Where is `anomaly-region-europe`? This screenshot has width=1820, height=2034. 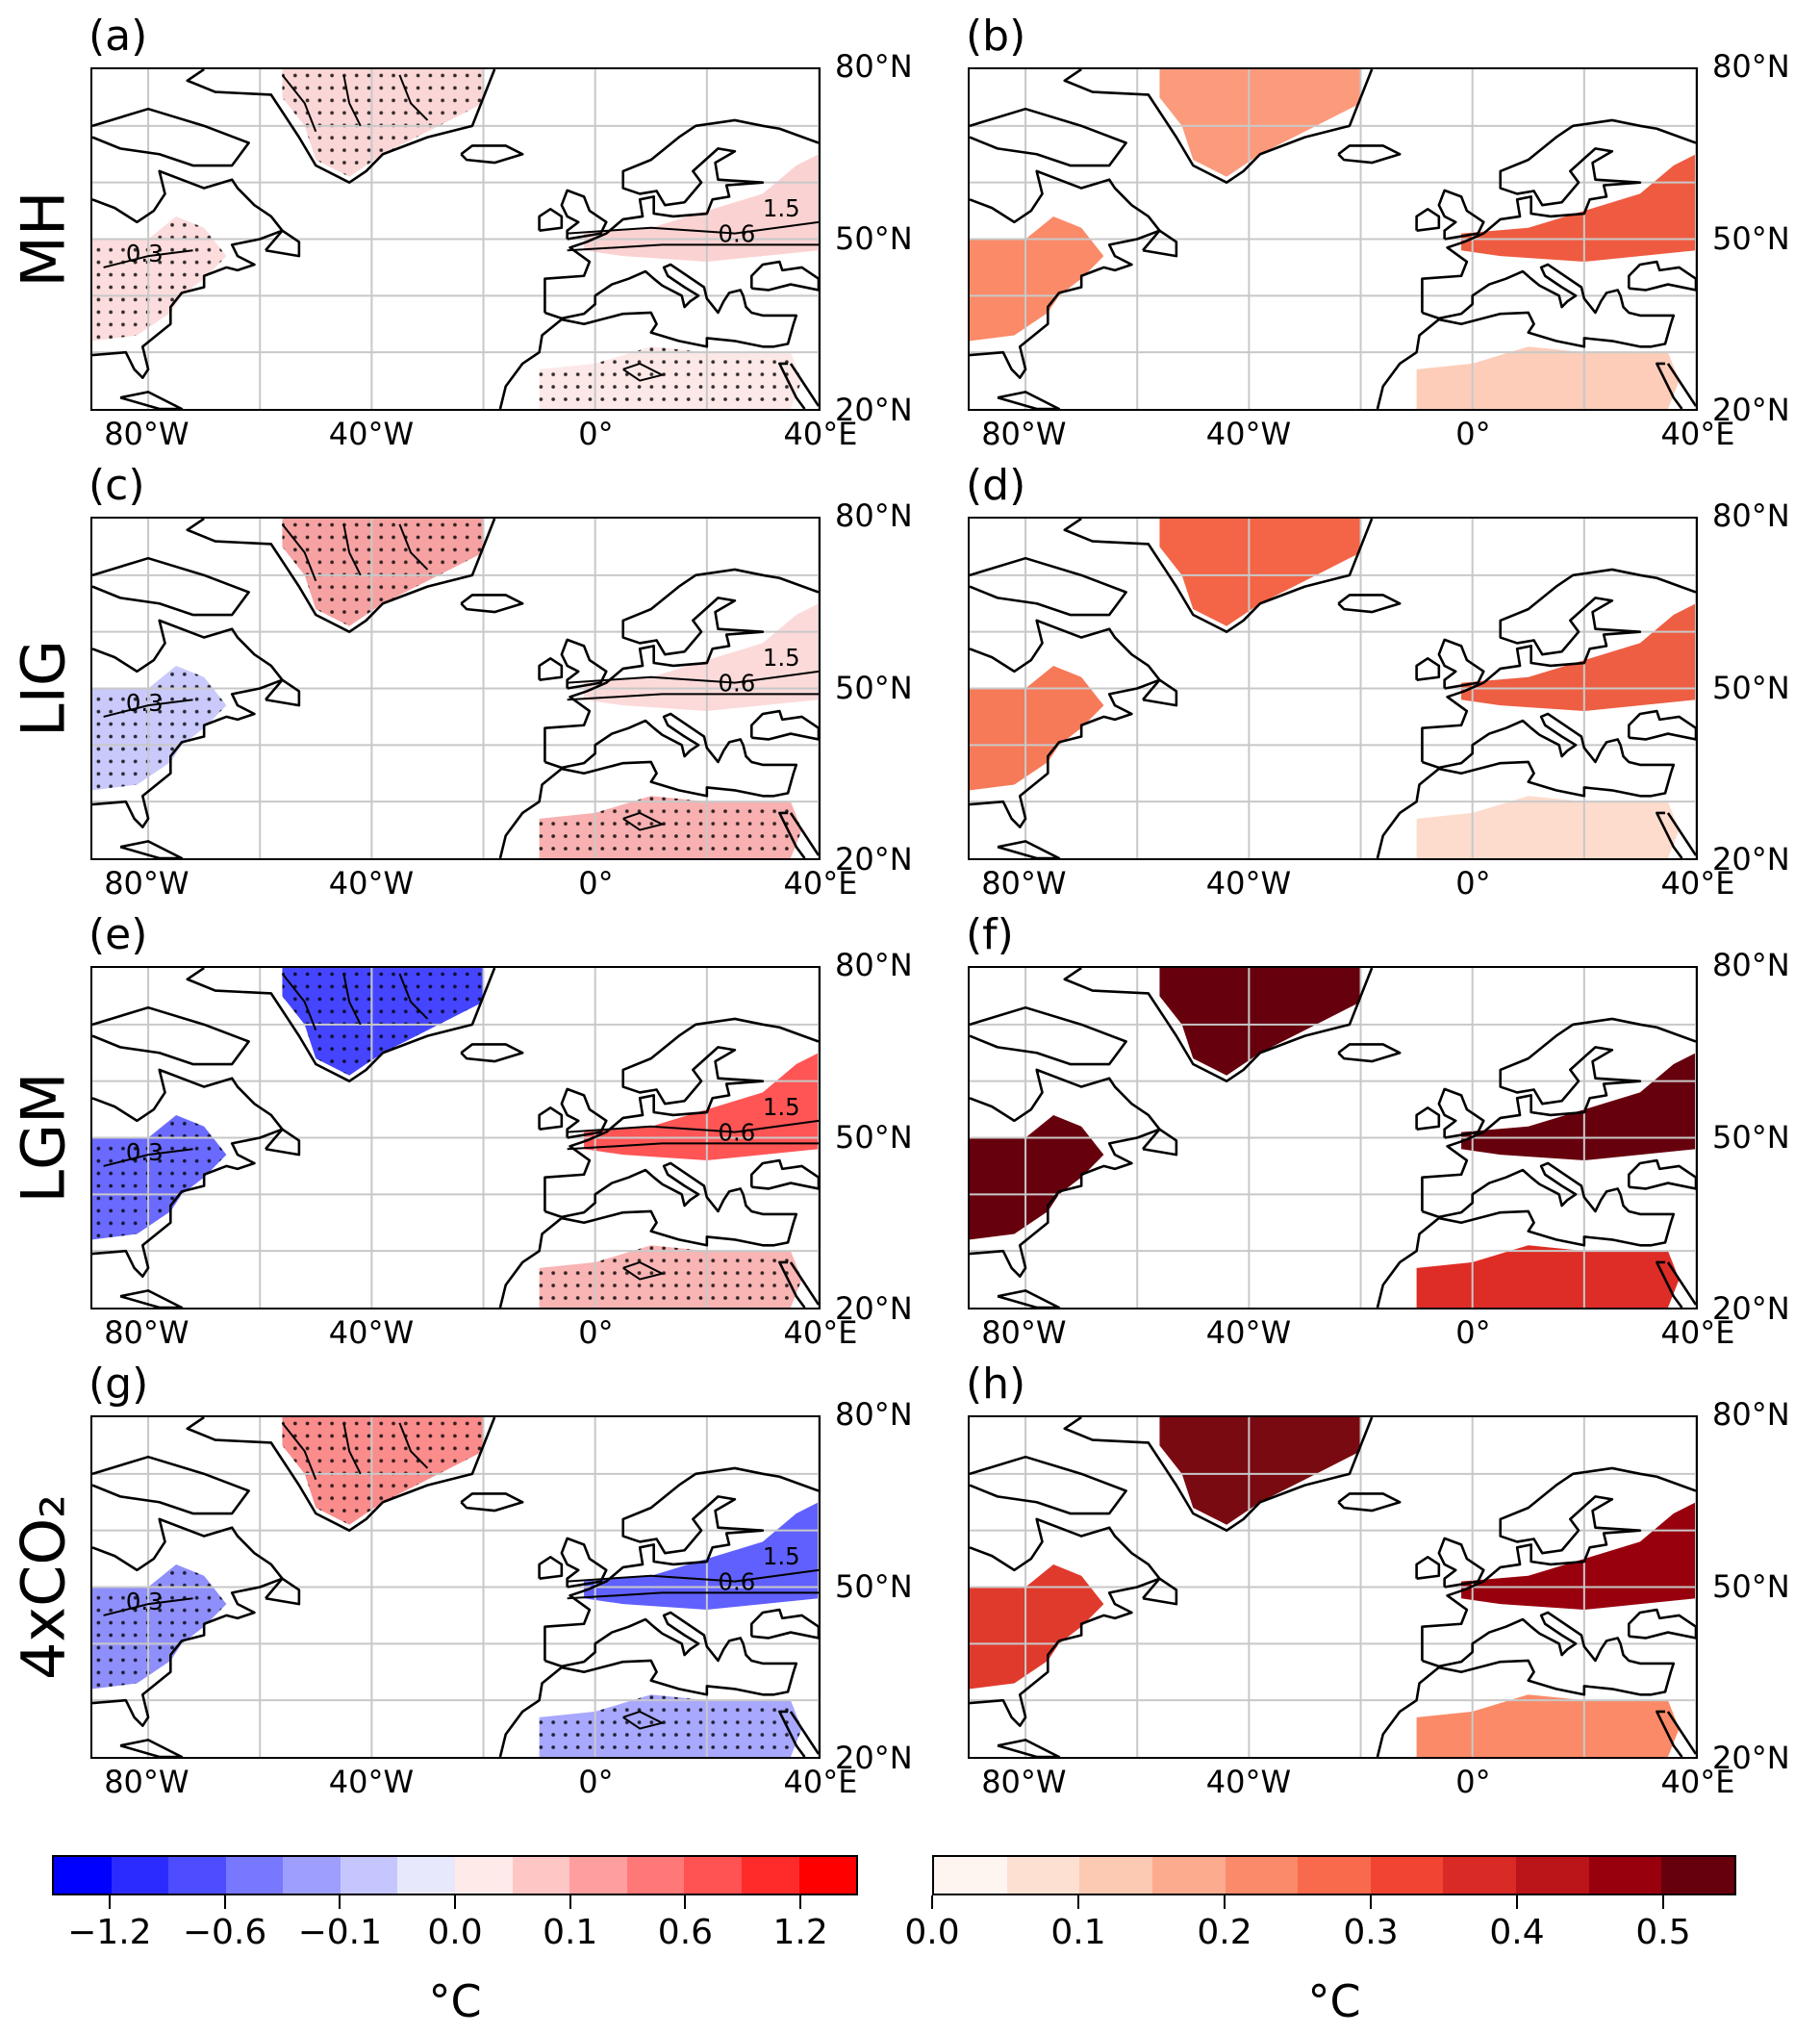 anomaly-region-europe is located at coordinates (702, 1107).